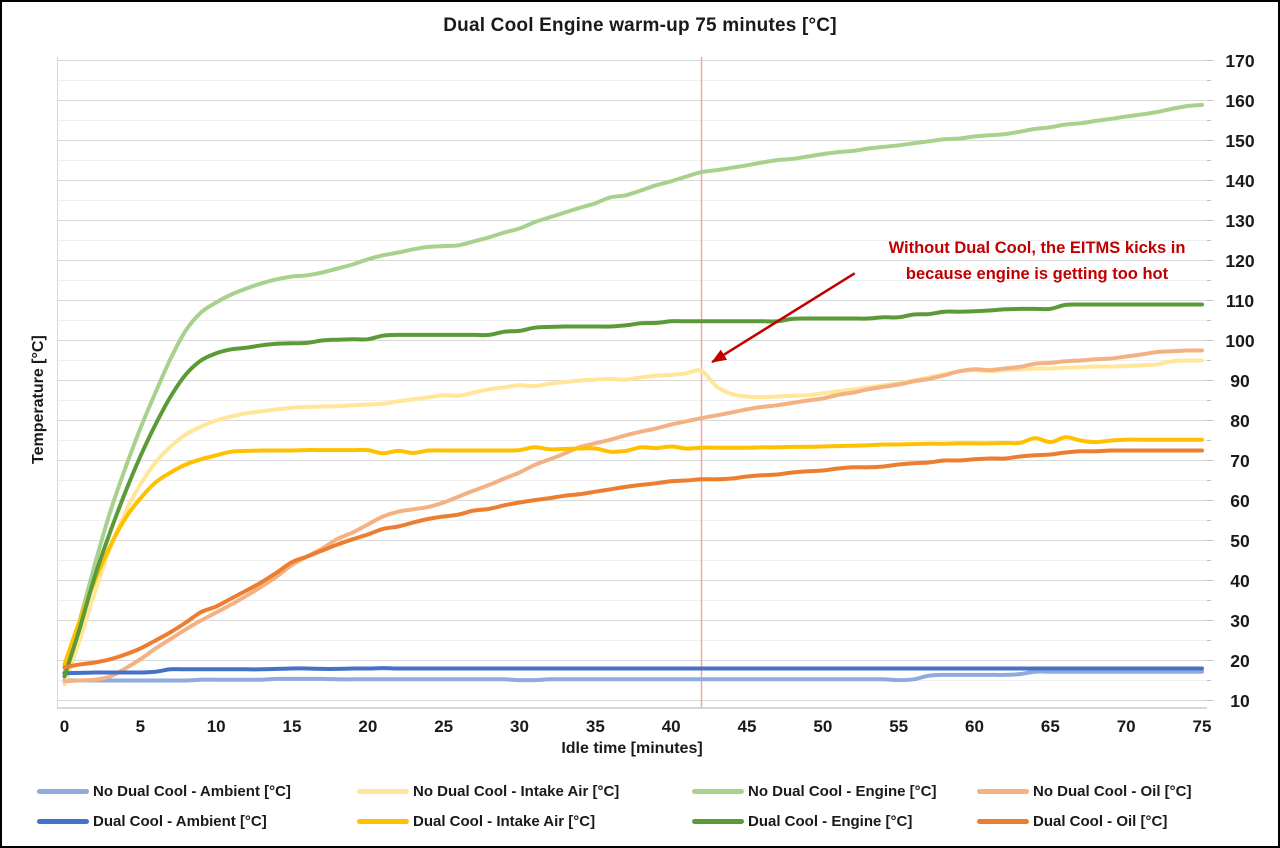 The width and height of the screenshot is (1280, 848). Describe the element at coordinates (1240, 380) in the screenshot. I see `y-tick-label: 90` at that location.